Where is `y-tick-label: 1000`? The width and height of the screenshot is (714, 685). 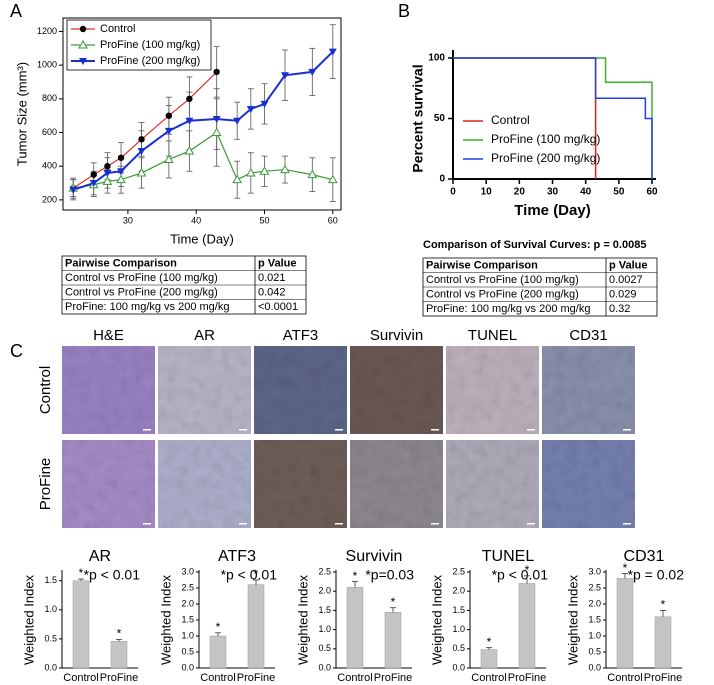 y-tick-label: 1000 is located at coordinates (47, 65).